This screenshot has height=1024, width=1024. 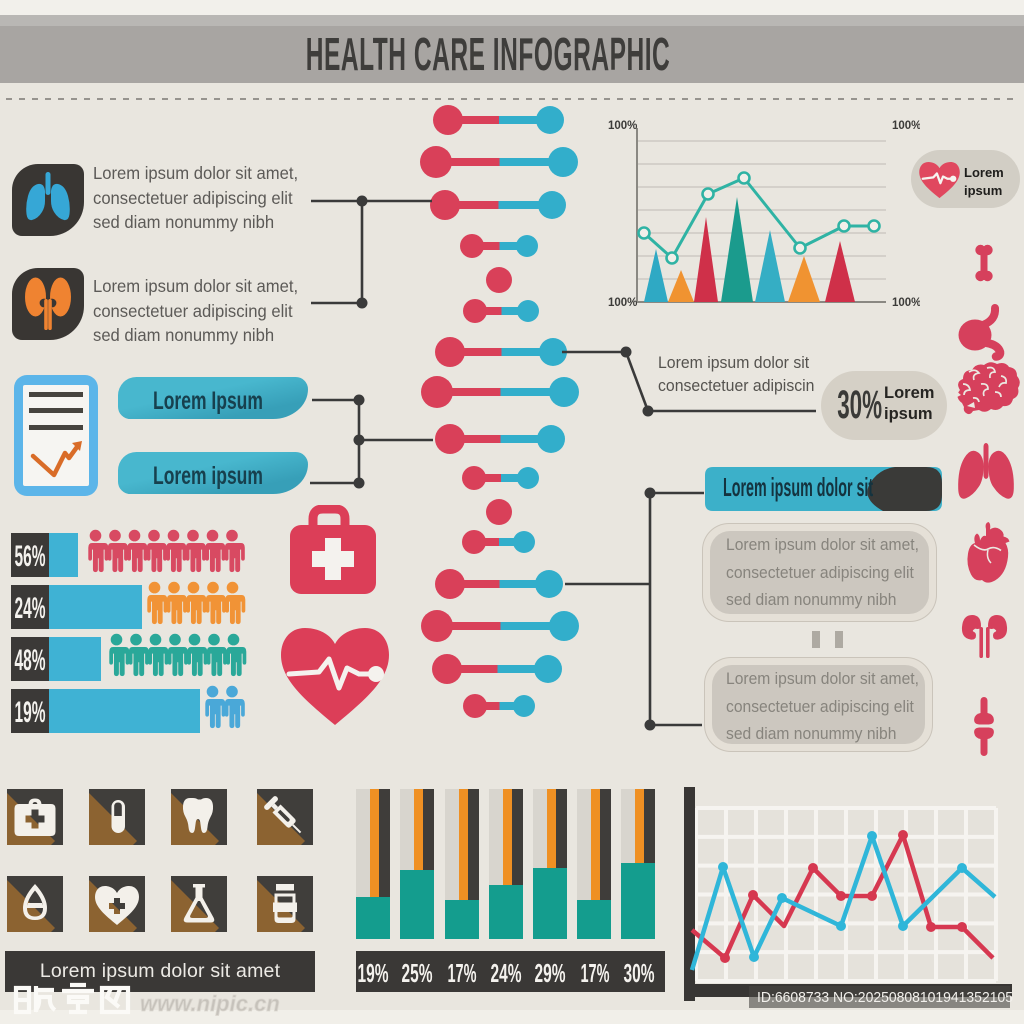 What do you see at coordinates (417, 973) in the screenshot?
I see `svg-text: 25%` at bounding box center [417, 973].